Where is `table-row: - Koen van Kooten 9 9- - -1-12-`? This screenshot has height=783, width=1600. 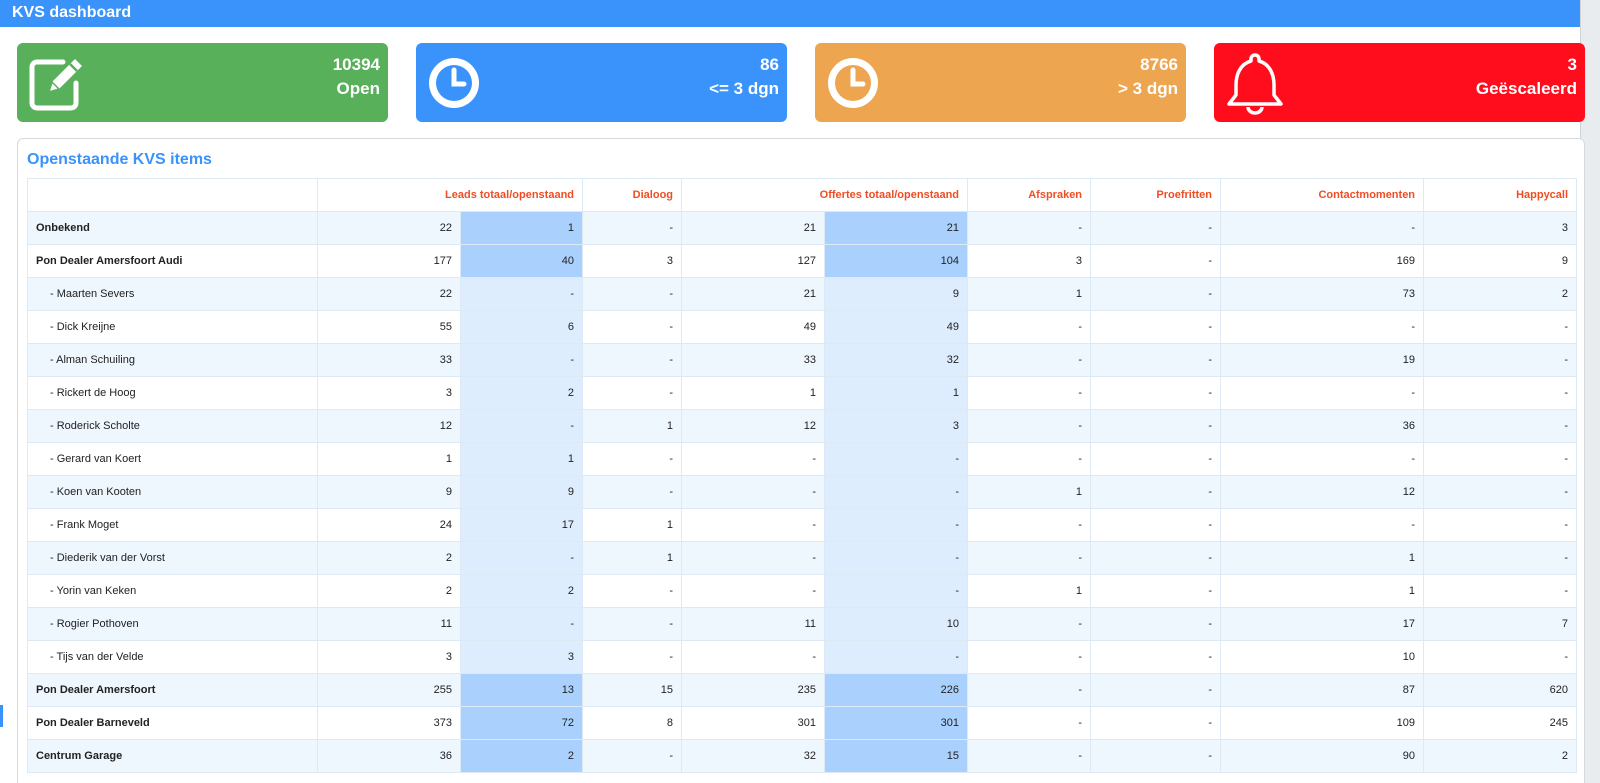
table-row: - Koen van Kooten 9 9- - -1-12- is located at coordinates (802, 492).